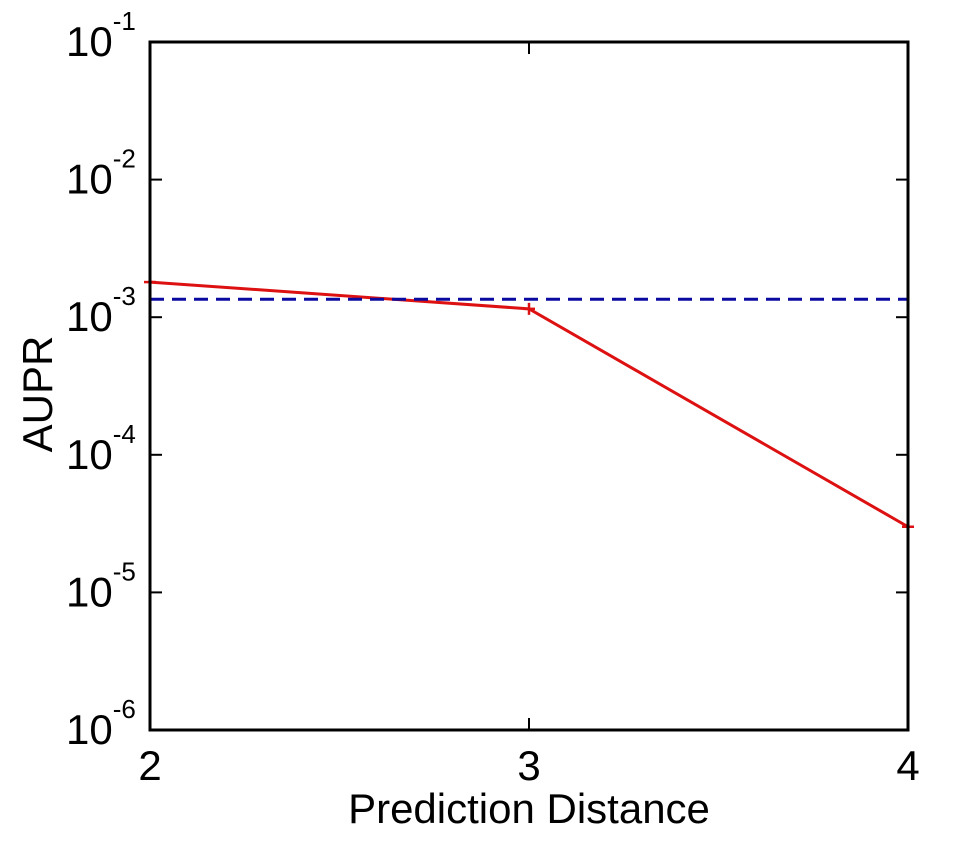 Image resolution: width=960 pixels, height=860 pixels. I want to click on y-tick-label: 10⁻⁴, so click(101, 448).